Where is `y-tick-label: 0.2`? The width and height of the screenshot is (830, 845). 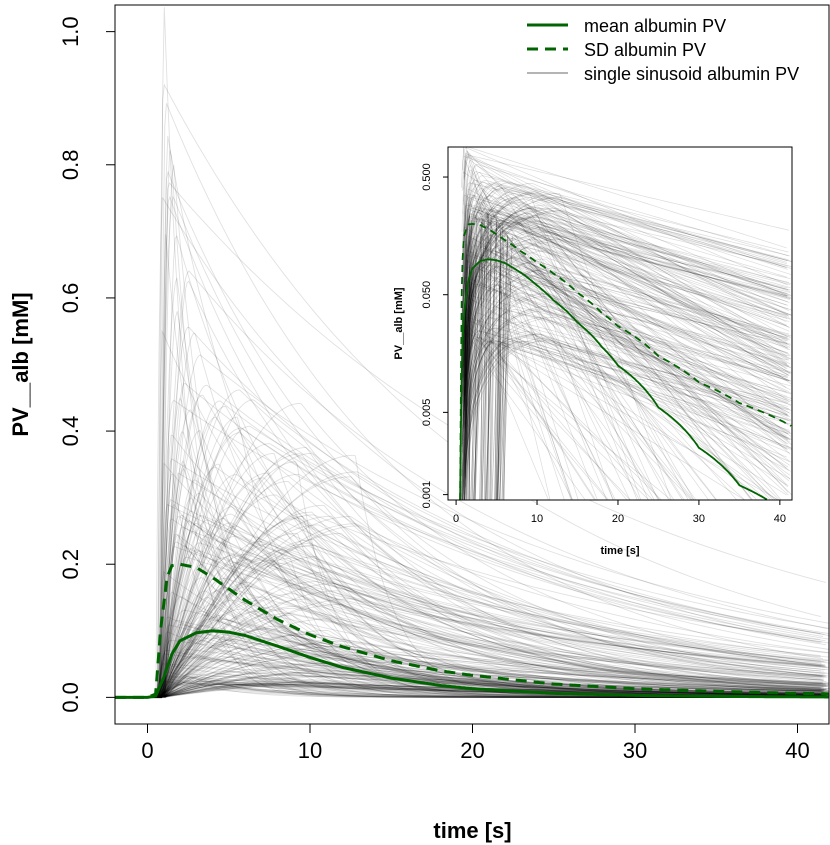 y-tick-label: 0.2 is located at coordinates (70, 564).